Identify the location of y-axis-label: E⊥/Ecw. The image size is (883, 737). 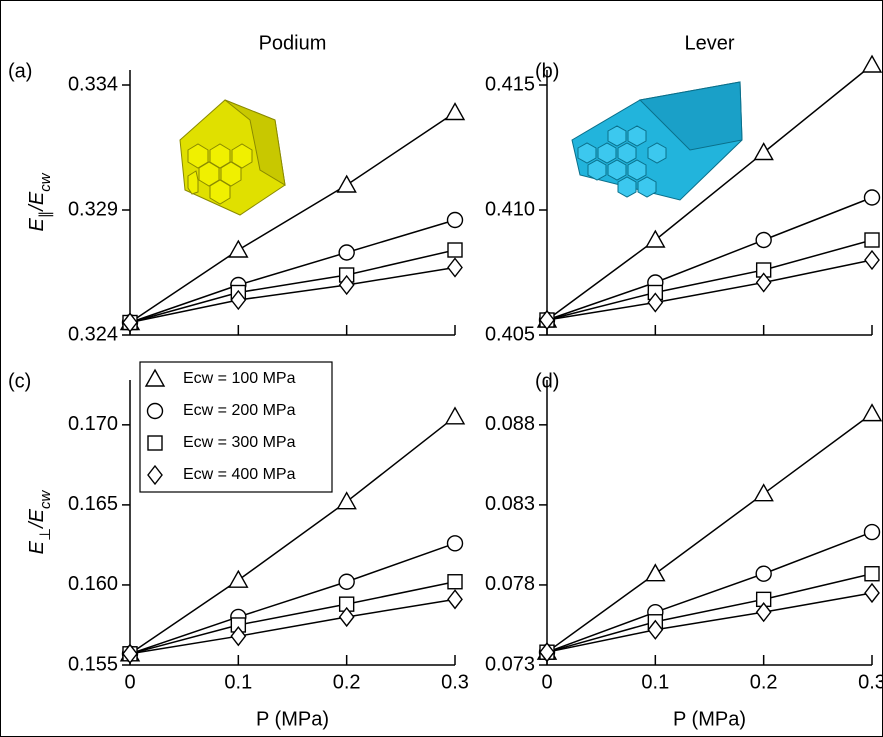
(40, 522).